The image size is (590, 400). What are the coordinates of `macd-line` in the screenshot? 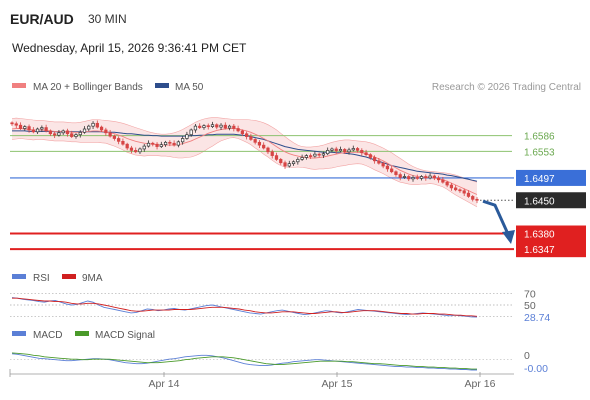 It's located at (244, 362).